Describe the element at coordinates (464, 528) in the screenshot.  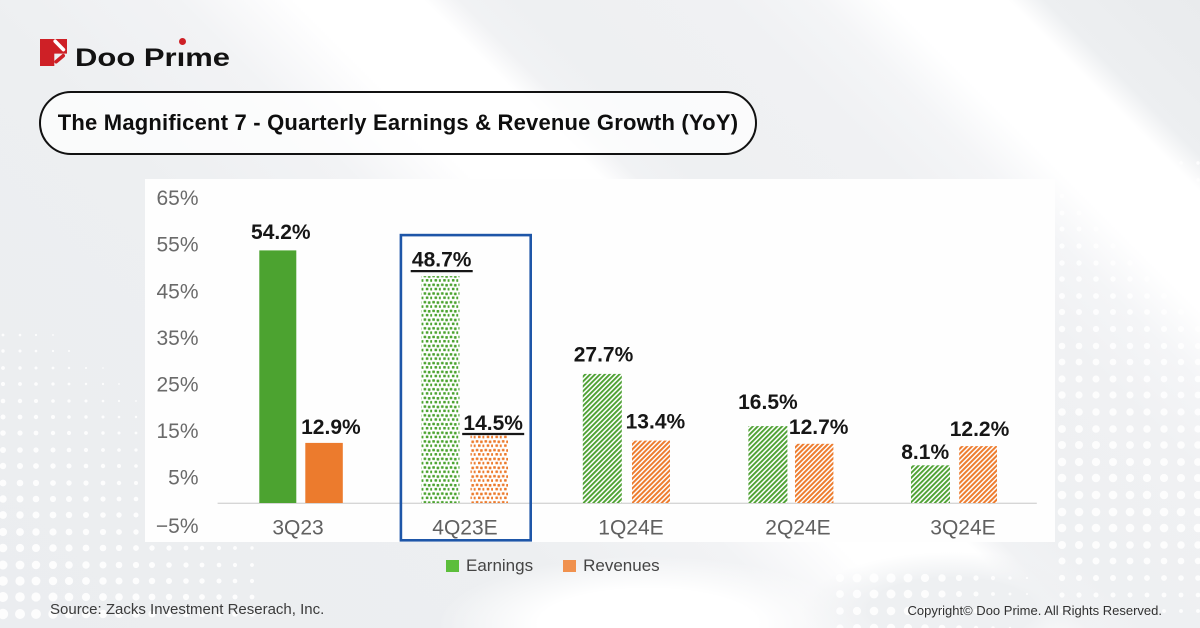
I see `svg-text: 4Q23E` at that location.